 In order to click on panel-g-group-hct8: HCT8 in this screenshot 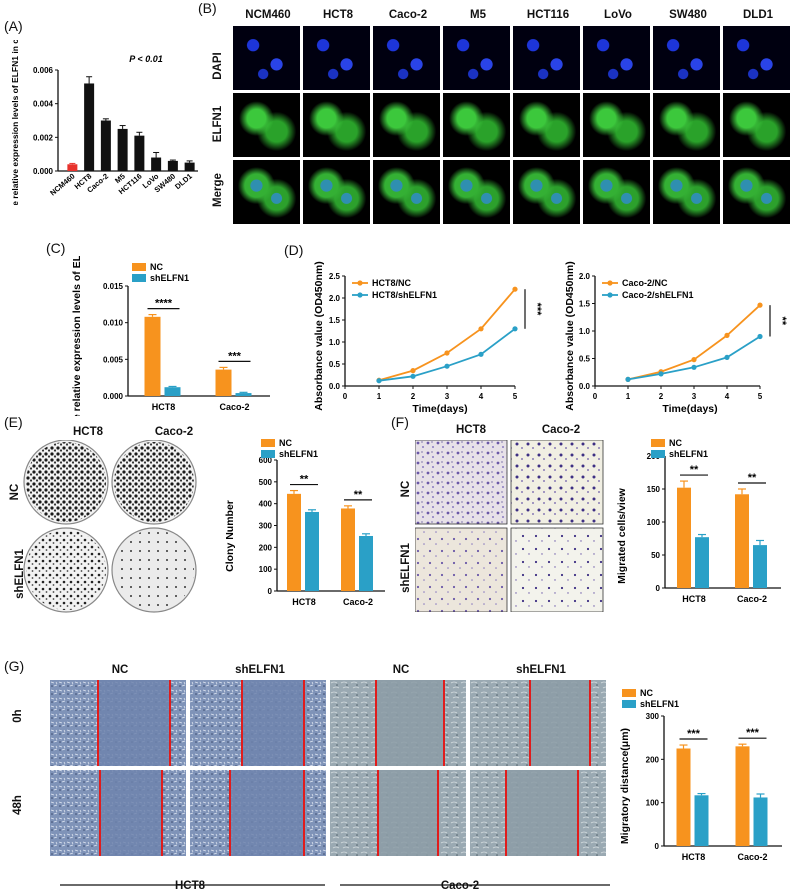, I will do `click(190, 886)`.